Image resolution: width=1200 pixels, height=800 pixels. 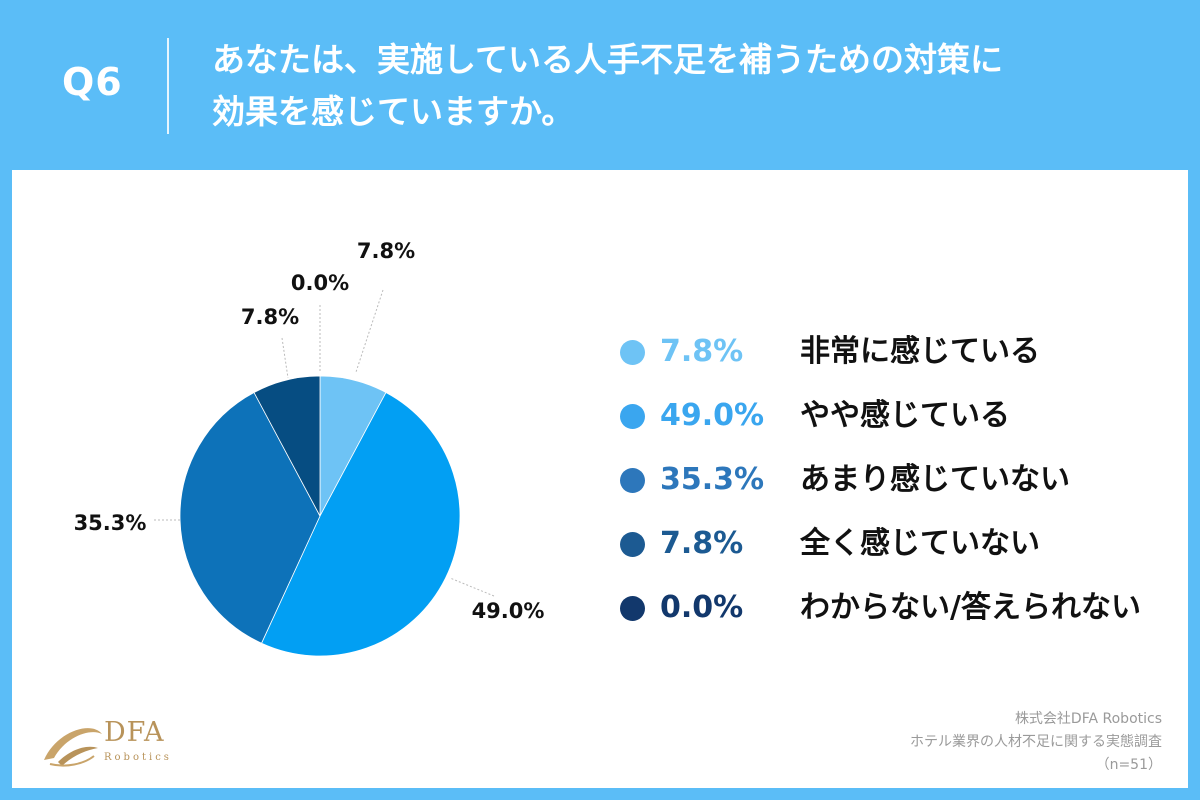 What do you see at coordinates (270, 317) in the screenshot?
I see `slice-value-label-4: 7.8%` at bounding box center [270, 317].